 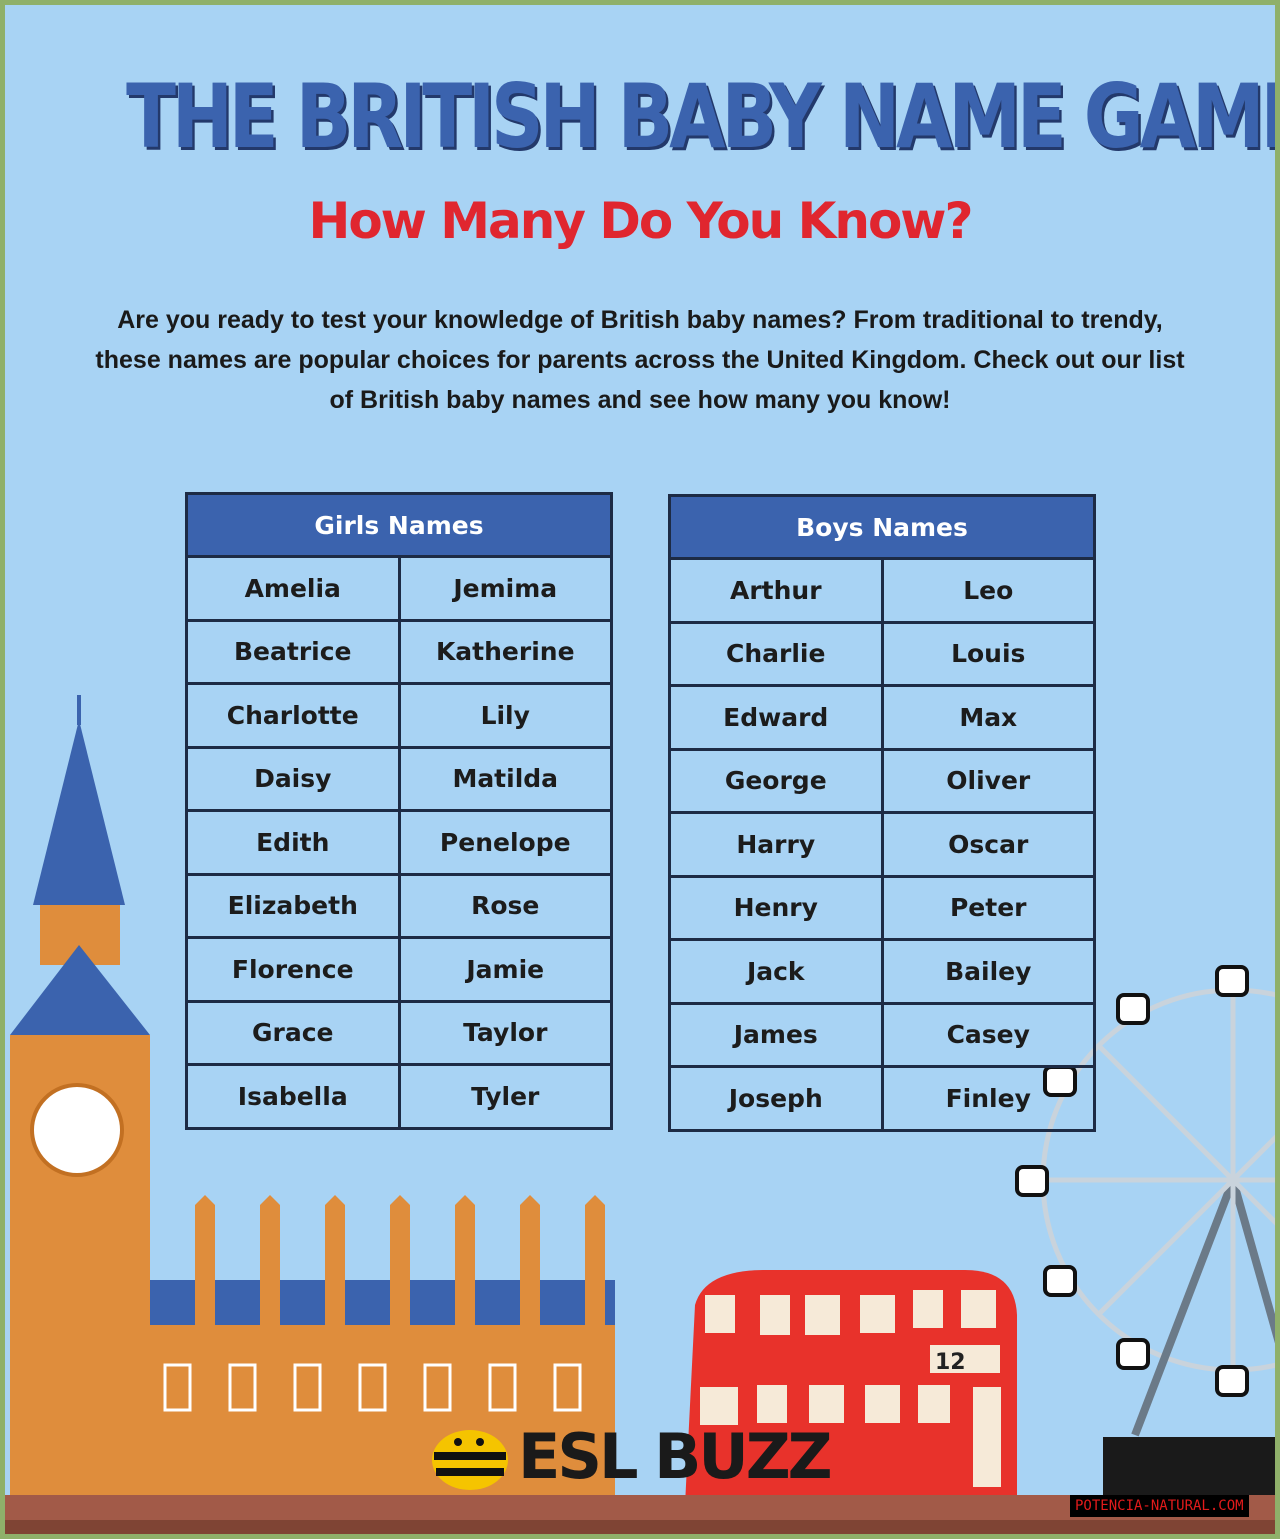 I want to click on table-row: Isabella Tyler, so click(x=399, y=1096).